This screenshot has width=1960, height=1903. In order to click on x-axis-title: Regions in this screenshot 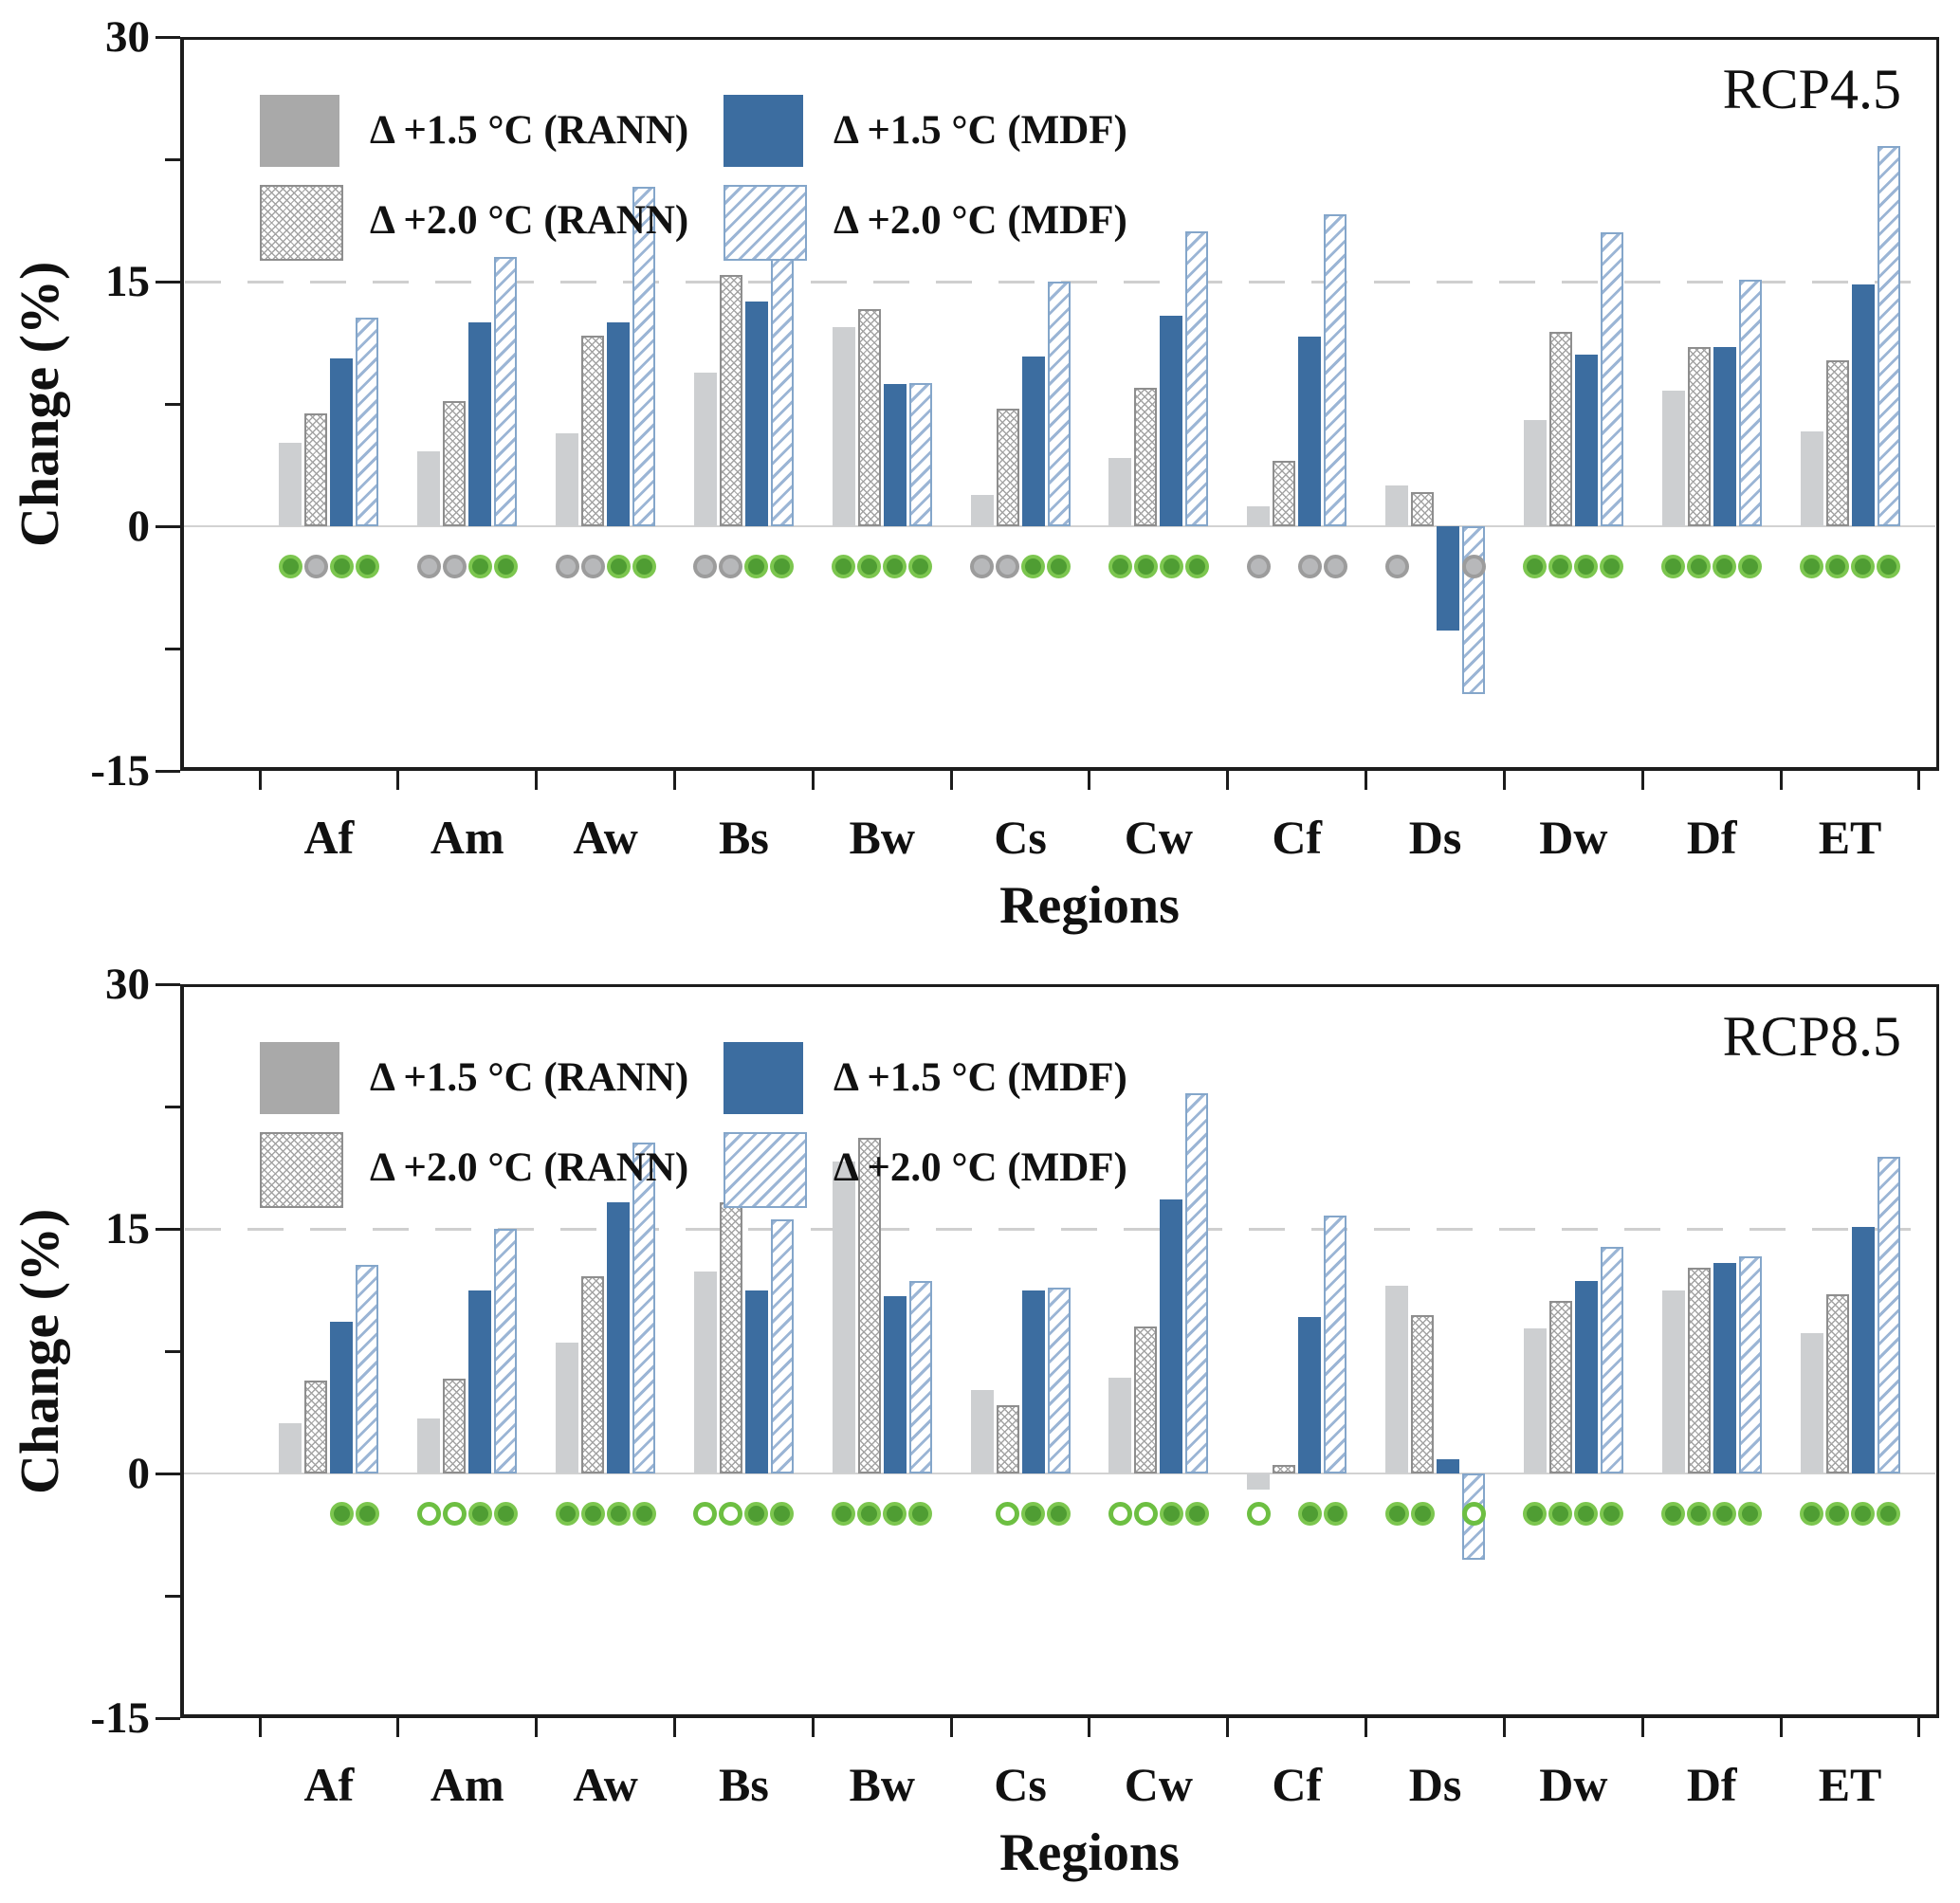, I will do `click(1089, 905)`.